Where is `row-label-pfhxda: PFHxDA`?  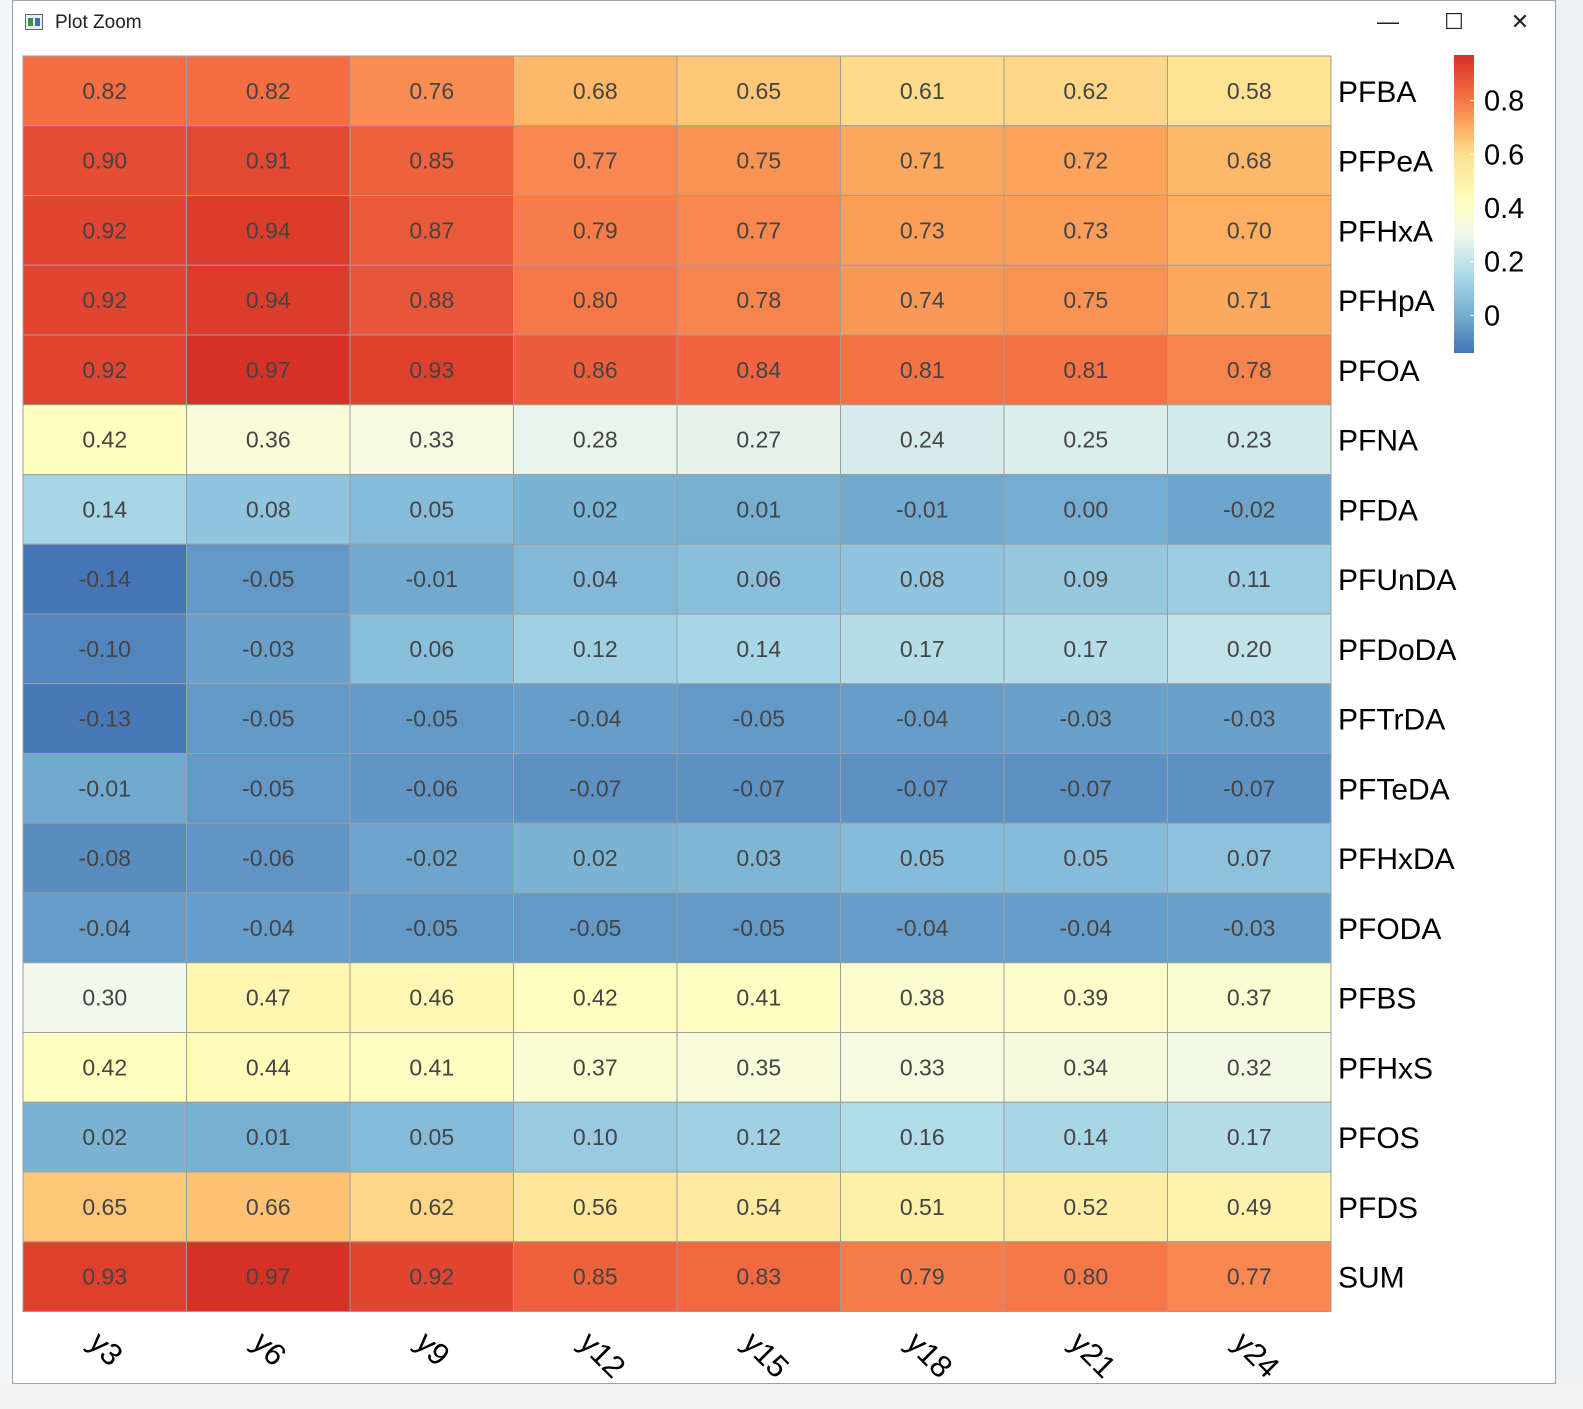 row-label-pfhxda: PFHxDA is located at coordinates (1396, 859).